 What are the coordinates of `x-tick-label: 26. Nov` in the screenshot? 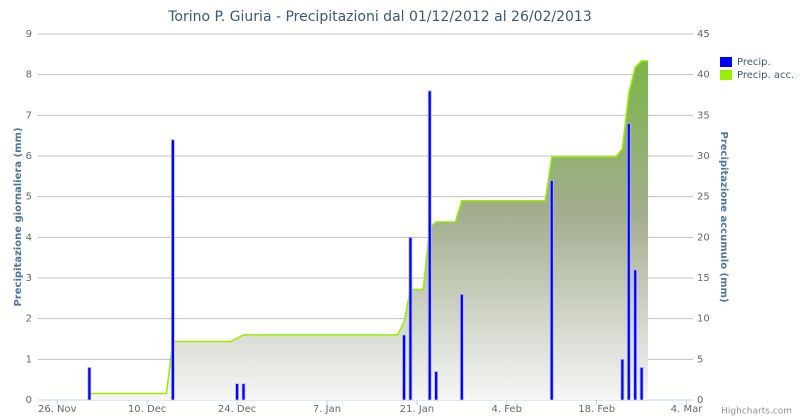 It's located at (57, 409).